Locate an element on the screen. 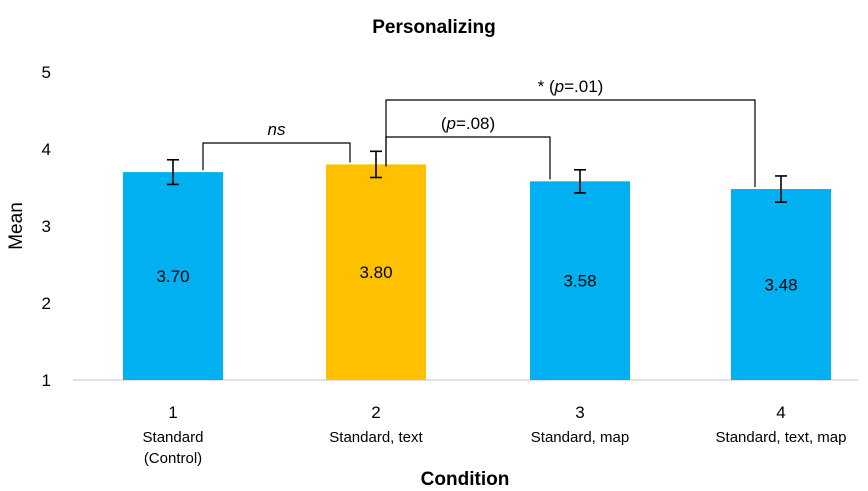 This screenshot has height=491, width=868. x-category-name: Standard, text is located at coordinates (376, 437).